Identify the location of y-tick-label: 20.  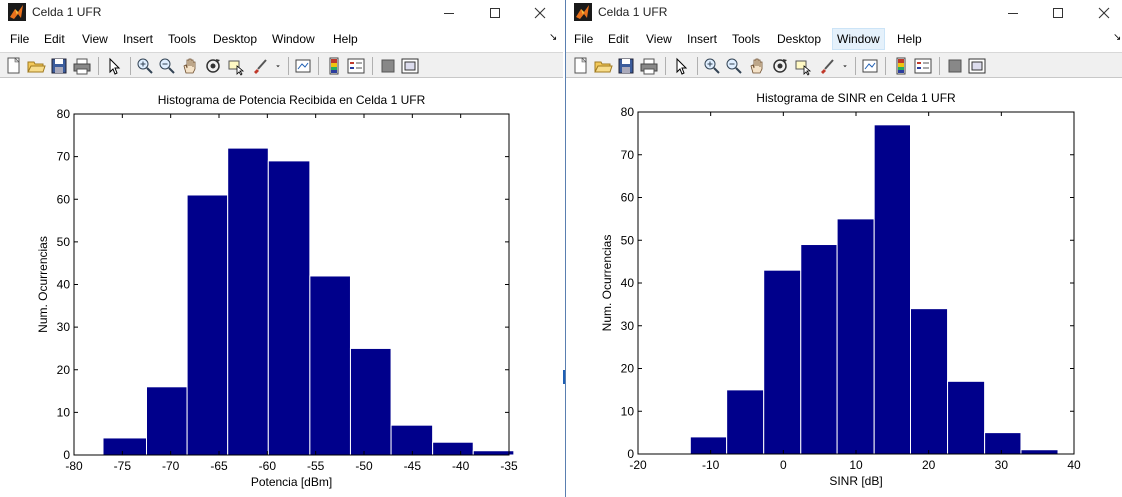
(628, 369).